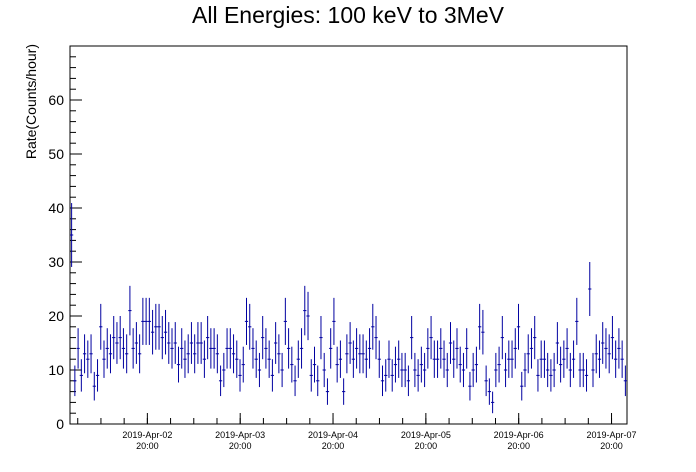  What do you see at coordinates (56, 208) in the screenshot?
I see `y-tick-label: 40` at bounding box center [56, 208].